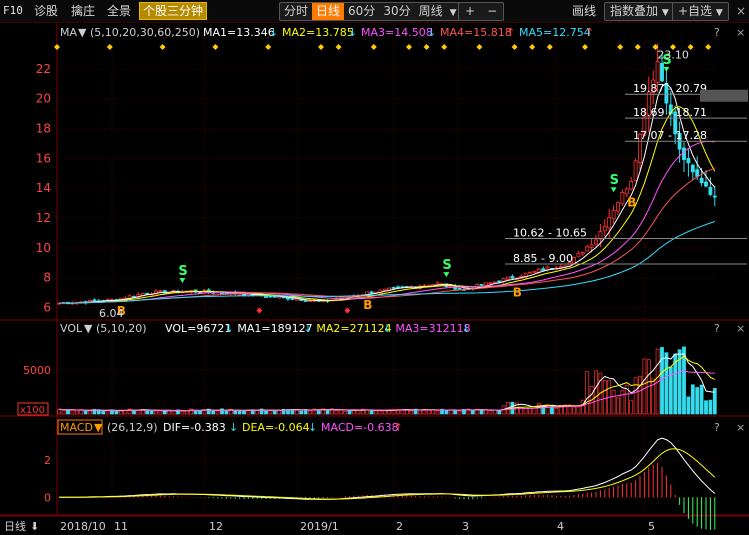 Image resolution: width=749 pixels, height=535 pixels. What do you see at coordinates (328, 11) in the screenshot?
I see `period-daily: 日线` at bounding box center [328, 11].